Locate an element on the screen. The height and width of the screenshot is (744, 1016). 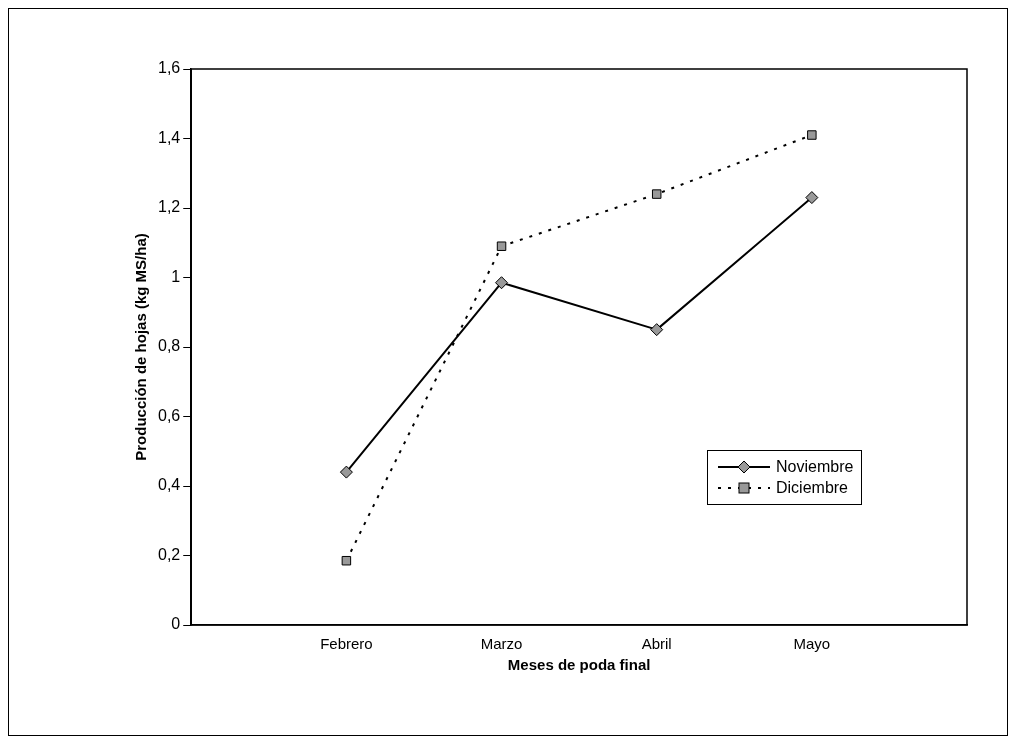
y-tick-label: 1,6 is located at coordinates (169, 68).